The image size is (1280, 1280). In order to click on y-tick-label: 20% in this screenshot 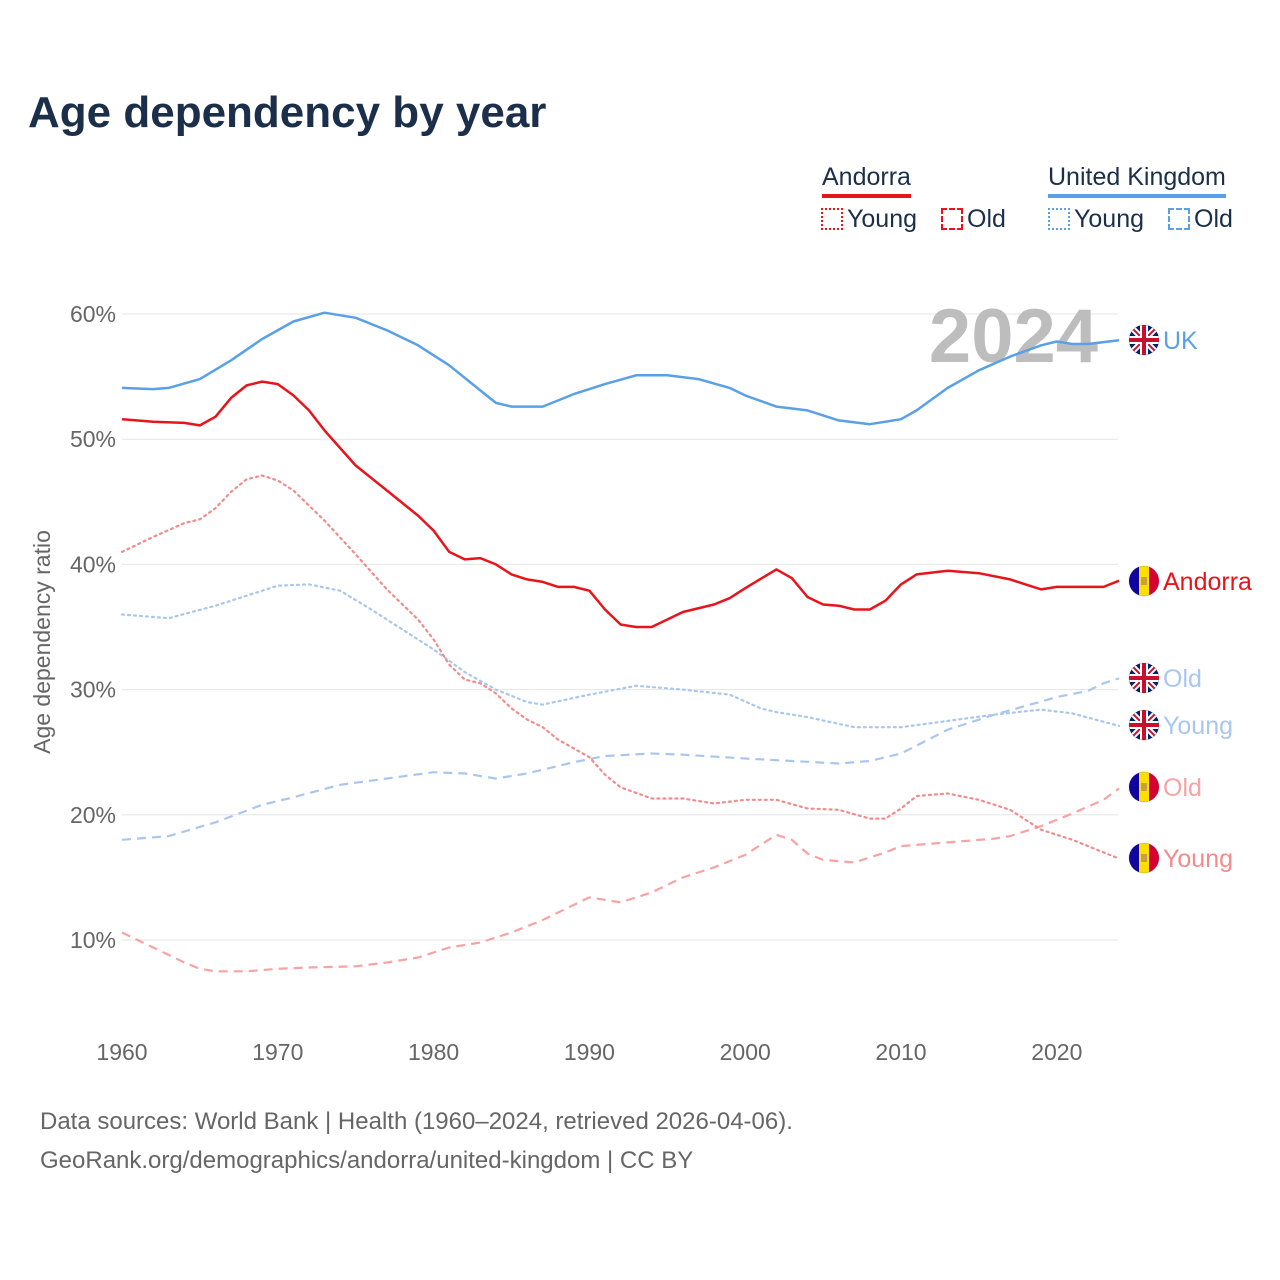, I will do `click(93, 815)`.